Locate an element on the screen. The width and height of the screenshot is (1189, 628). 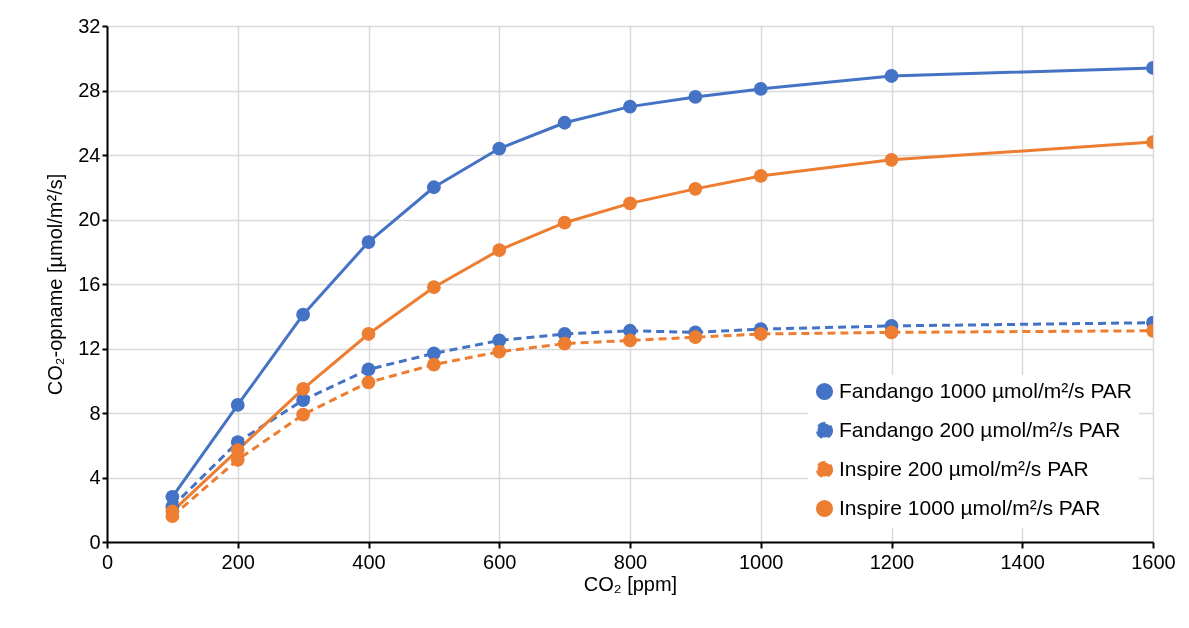
x-axis-title: CO₂ [ppm] is located at coordinates (630, 583).